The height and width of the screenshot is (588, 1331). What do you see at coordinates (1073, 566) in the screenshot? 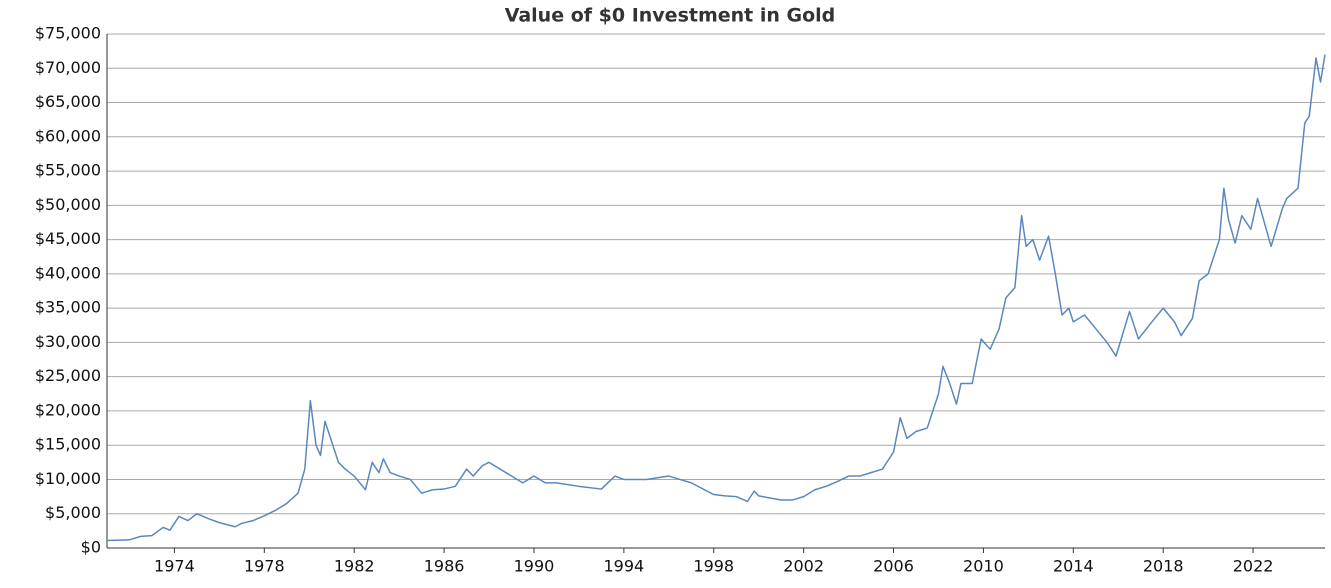
I see `x-tick-label: 2014` at bounding box center [1073, 566].